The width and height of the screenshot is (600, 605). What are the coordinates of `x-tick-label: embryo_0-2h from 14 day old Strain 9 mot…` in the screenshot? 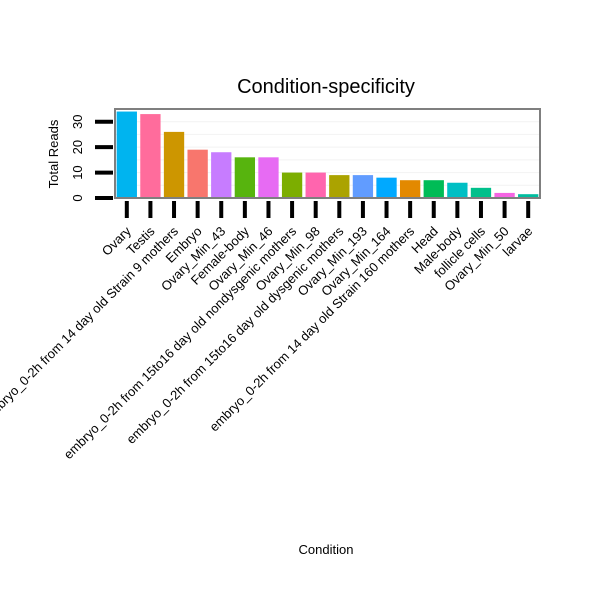 It's located at (90, 323).